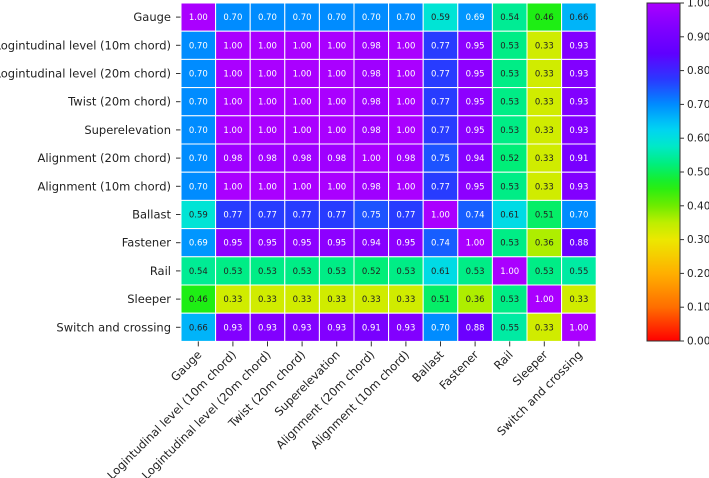 This screenshot has height=478, width=709. Describe the element at coordinates (578, 272) in the screenshot. I see `cell-value-label: 0.55` at that location.